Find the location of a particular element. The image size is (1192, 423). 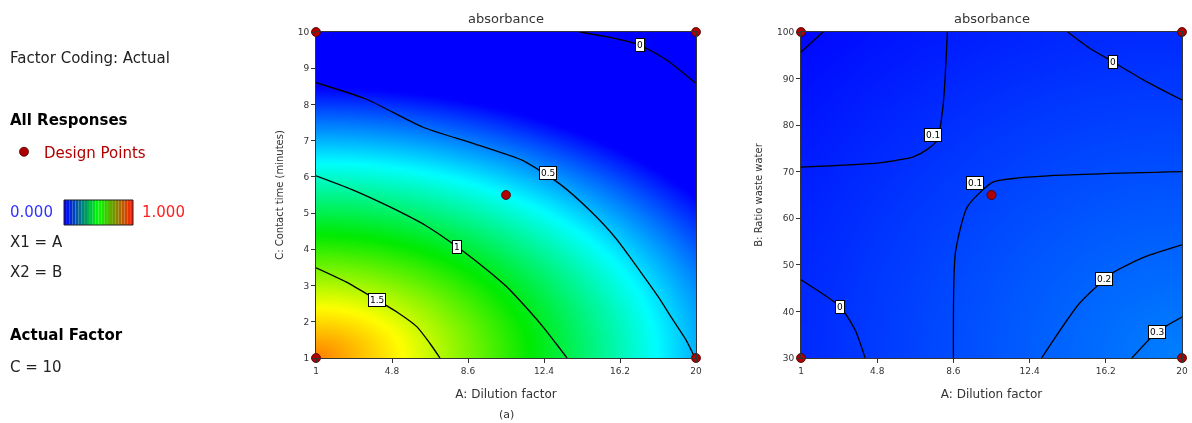

y-axis-title: B: Ratio waste water is located at coordinates (759, 194).